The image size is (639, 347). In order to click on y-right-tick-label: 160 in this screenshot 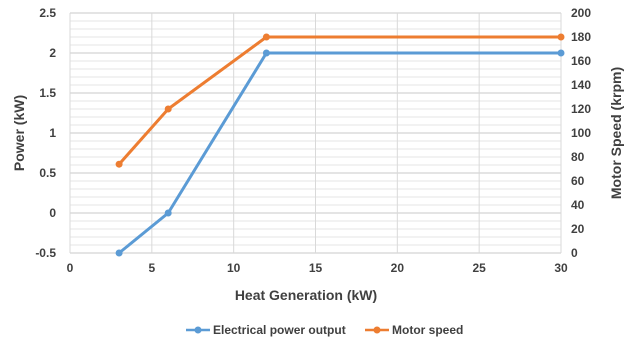, I will do `click(581, 61)`.